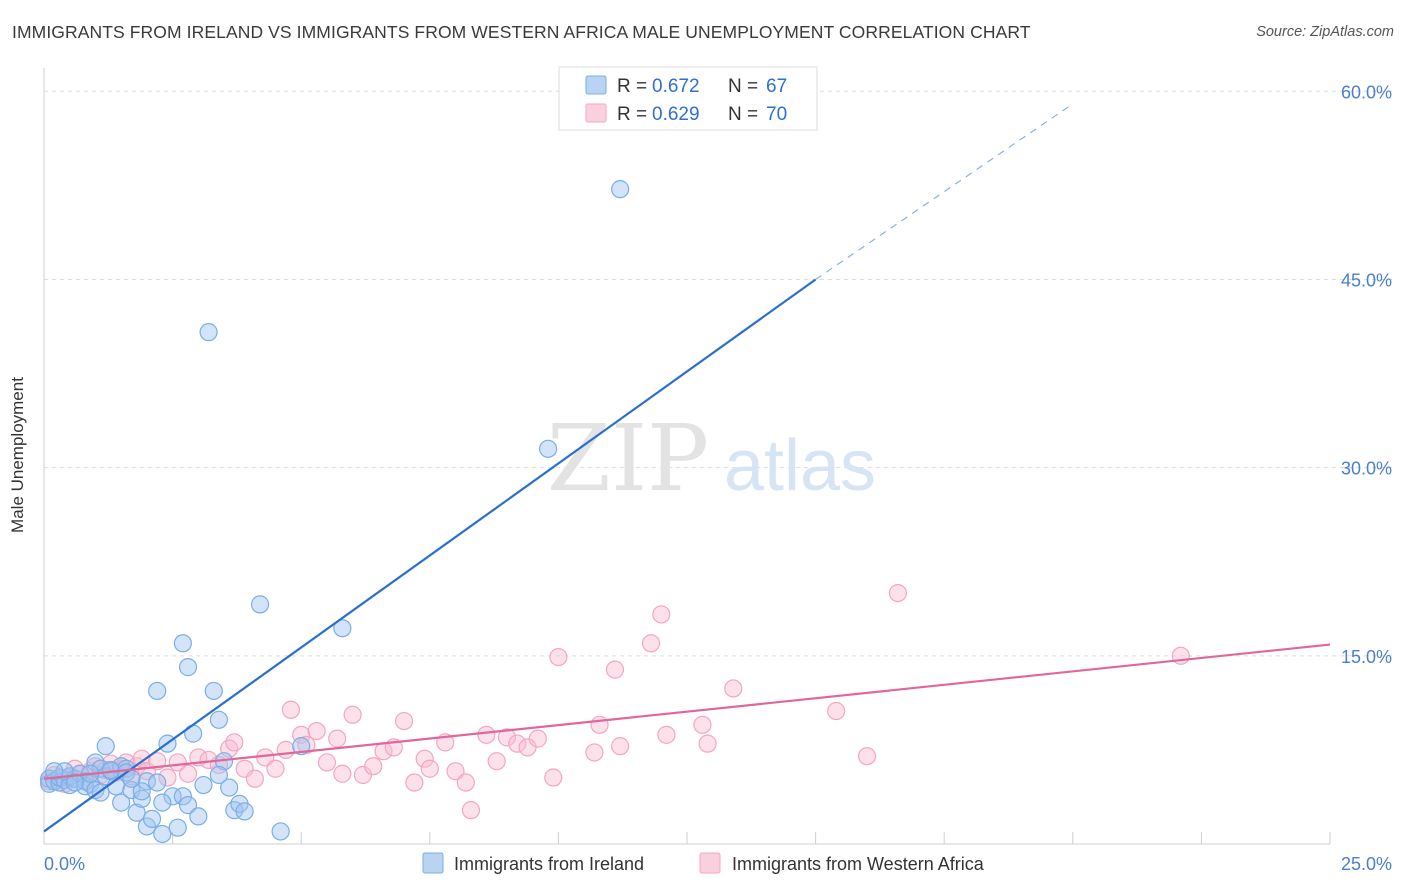 Image resolution: width=1406 pixels, height=892 pixels. What do you see at coordinates (1366, 864) in the screenshot?
I see `x-tick-label-1: 25.0%` at bounding box center [1366, 864].